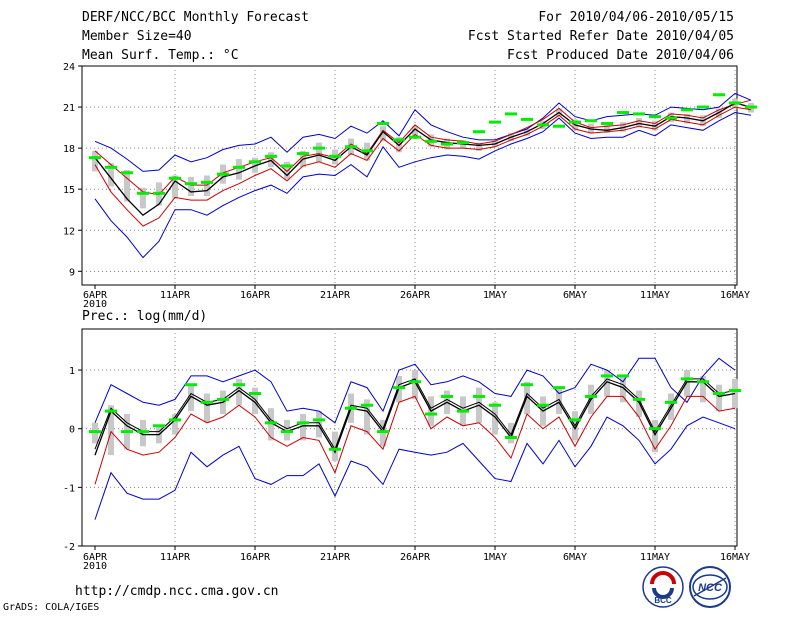  What do you see at coordinates (69, 488) in the screenshot?
I see `prec-y-tick-label: -1` at bounding box center [69, 488].